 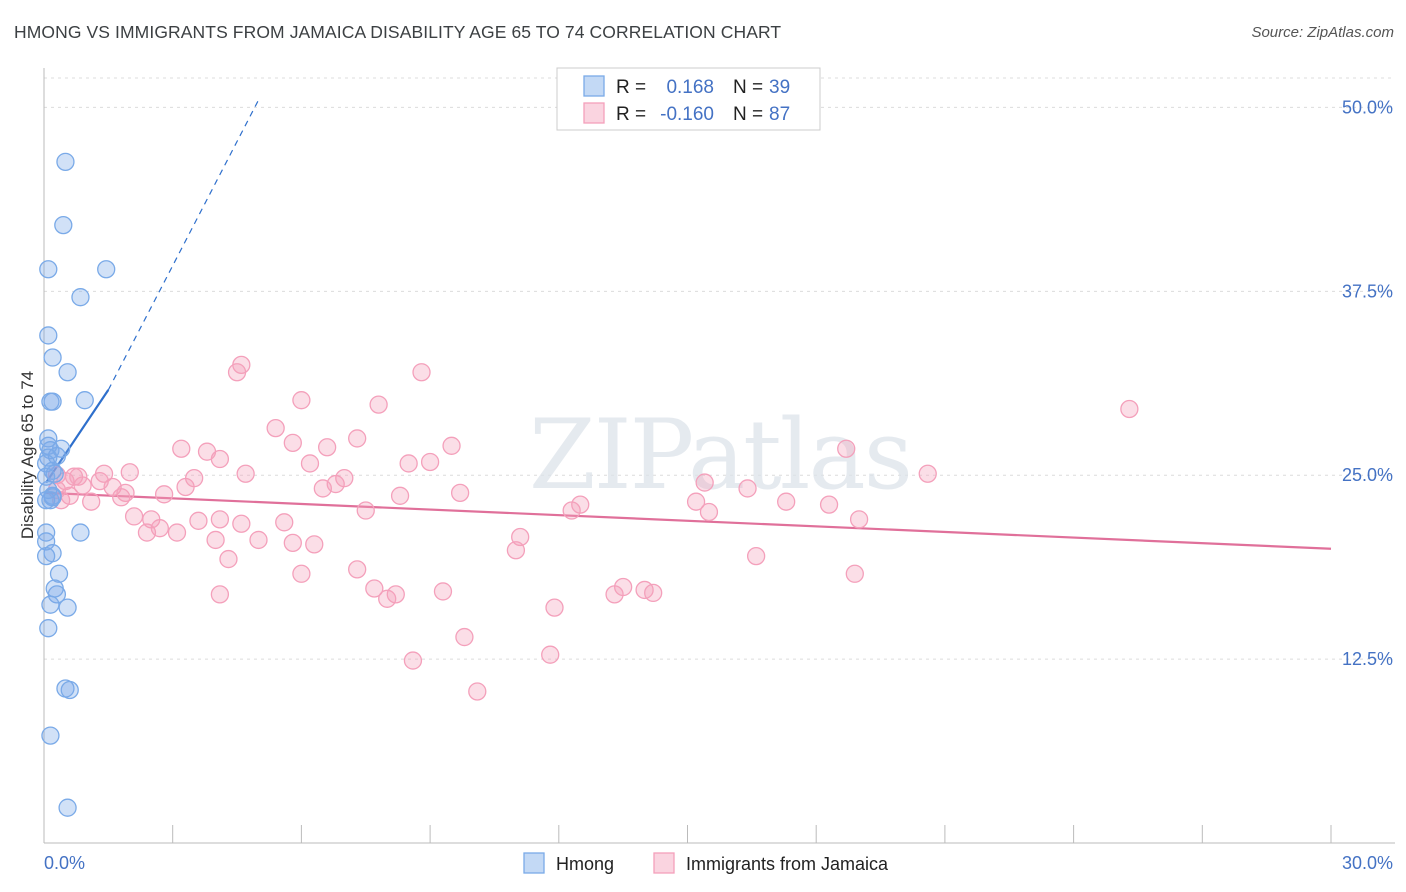 What do you see at coordinates (594, 113) in the screenshot?
I see `legend-swatch` at bounding box center [594, 113].